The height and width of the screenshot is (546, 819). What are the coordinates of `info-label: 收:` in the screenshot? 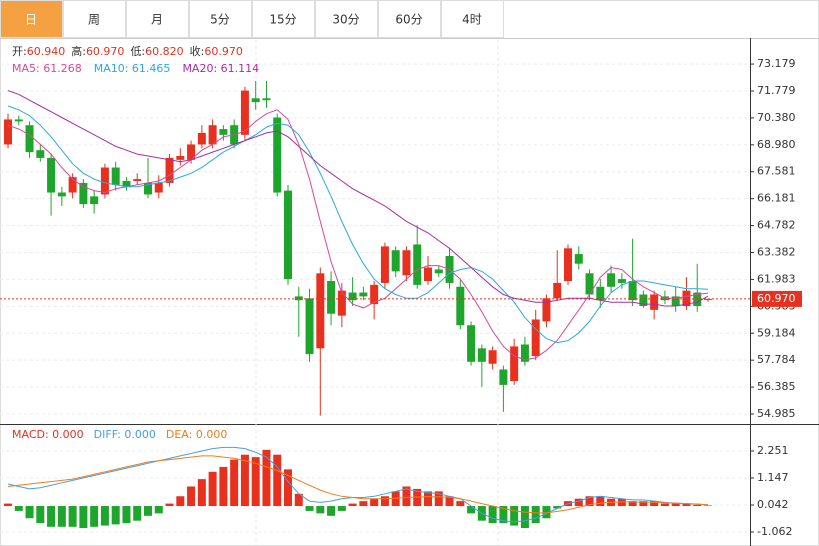 It's located at (197, 51).